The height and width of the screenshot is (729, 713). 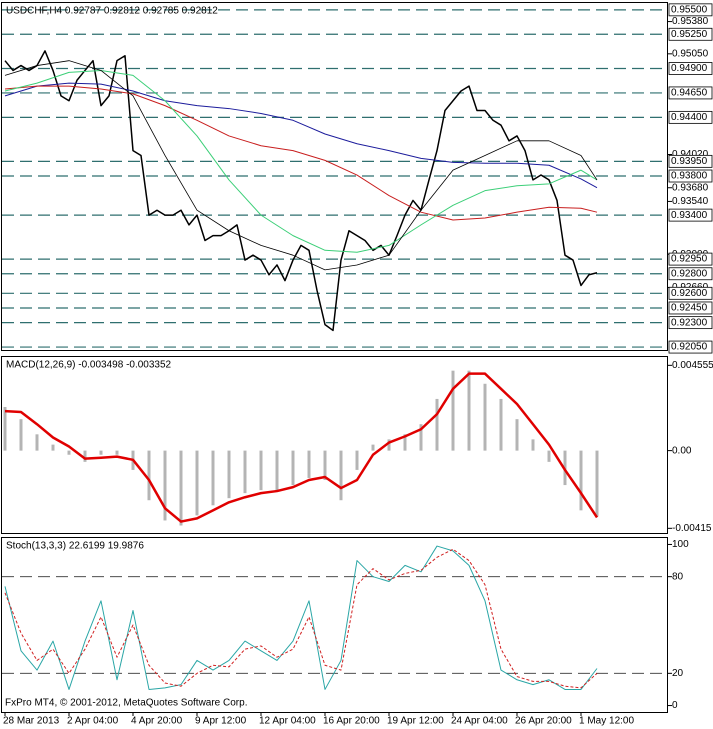 What do you see at coordinates (606, 721) in the screenshot?
I see `x-tick-label: 1 May 12:00` at bounding box center [606, 721].